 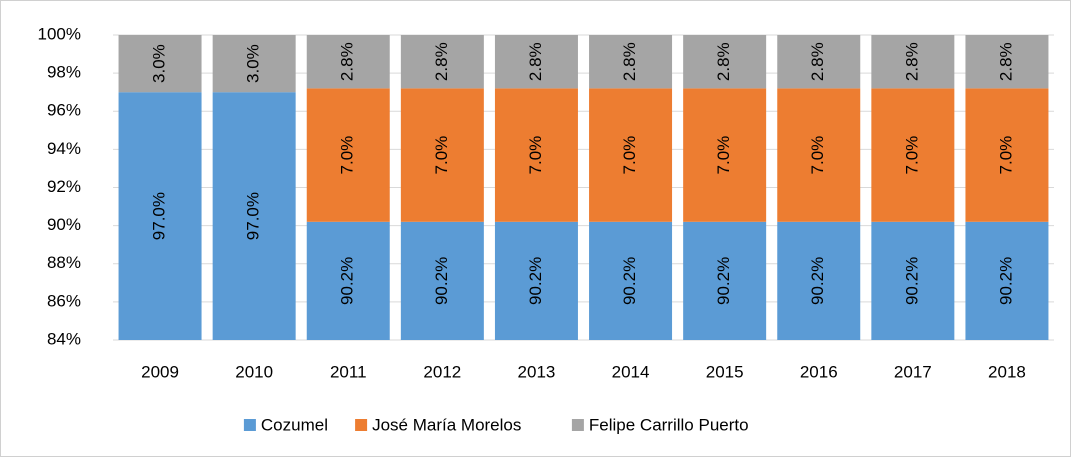 I want to click on y-tick-label: 94%, so click(x=64, y=148).